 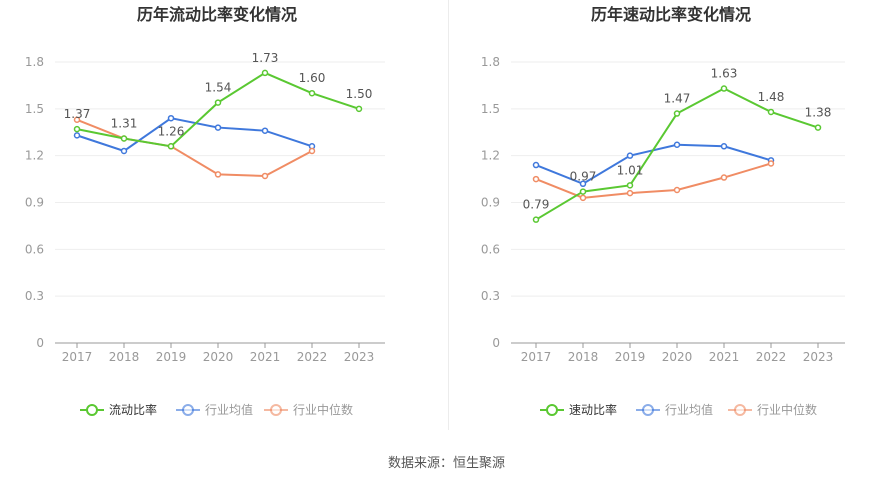 What do you see at coordinates (771, 97) in the screenshot?
I see `data-label: 1.48` at bounding box center [771, 97].